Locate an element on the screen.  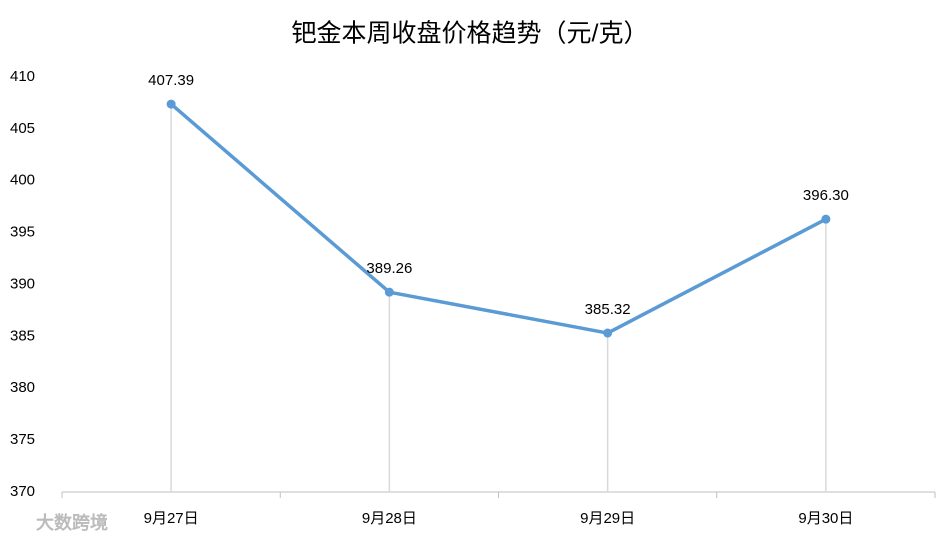
y-tick-label: 400 is located at coordinates (22, 180).